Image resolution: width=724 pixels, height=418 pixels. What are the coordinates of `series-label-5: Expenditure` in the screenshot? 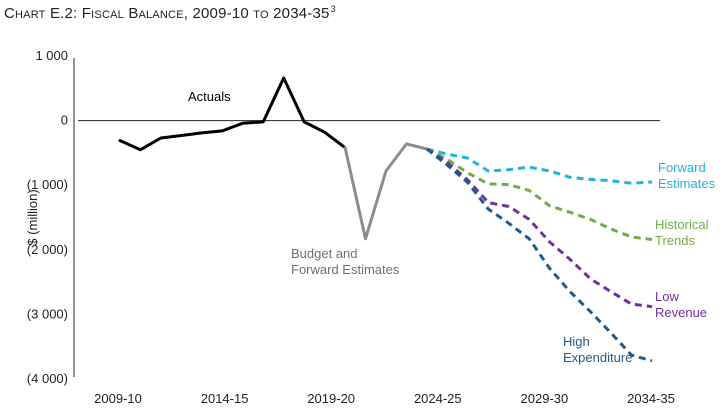 It's located at (597, 357).